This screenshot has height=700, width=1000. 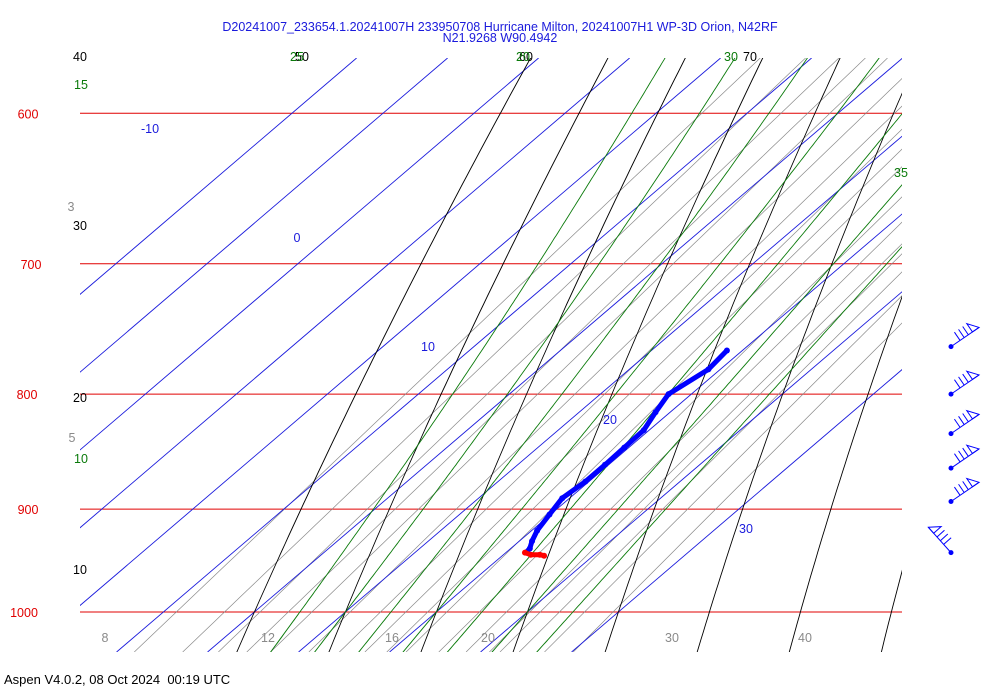 What do you see at coordinates (392, 638) in the screenshot?
I see `mixing-ratio-label: 16` at bounding box center [392, 638].